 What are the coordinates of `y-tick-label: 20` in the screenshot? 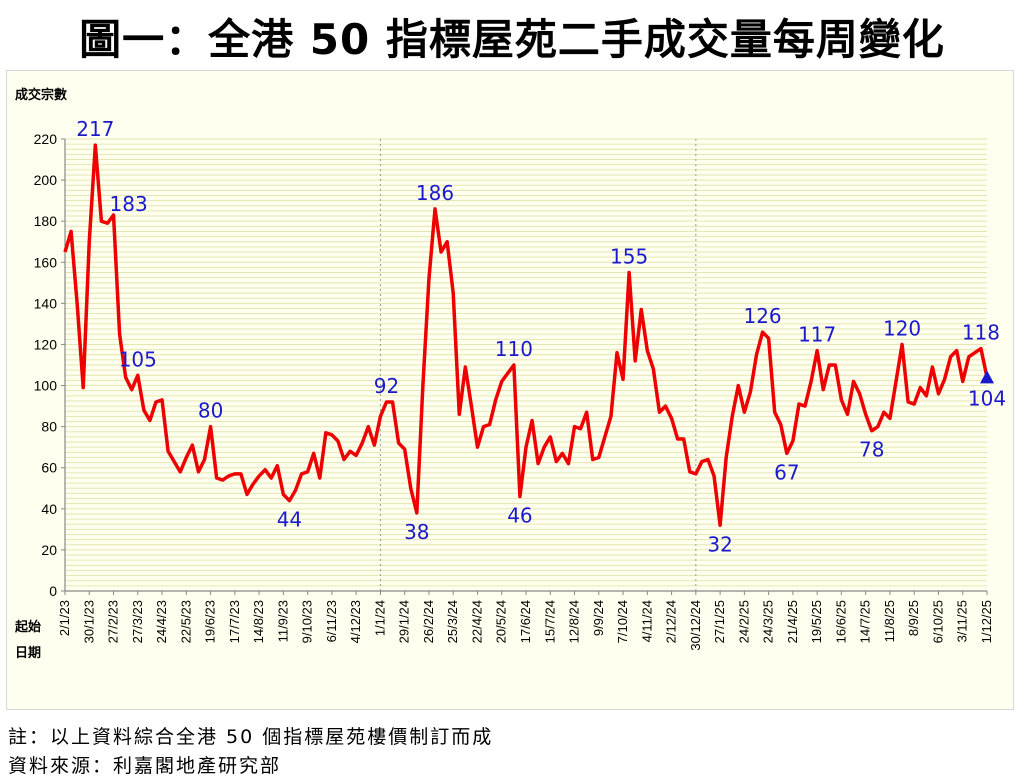 It's located at (49, 550).